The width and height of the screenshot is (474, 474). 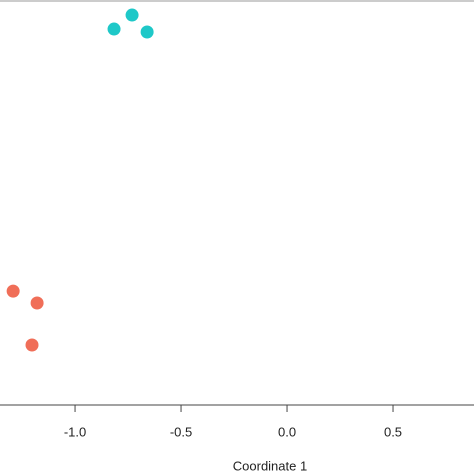 I want to click on x-tick-label: -0.5, so click(x=181, y=431).